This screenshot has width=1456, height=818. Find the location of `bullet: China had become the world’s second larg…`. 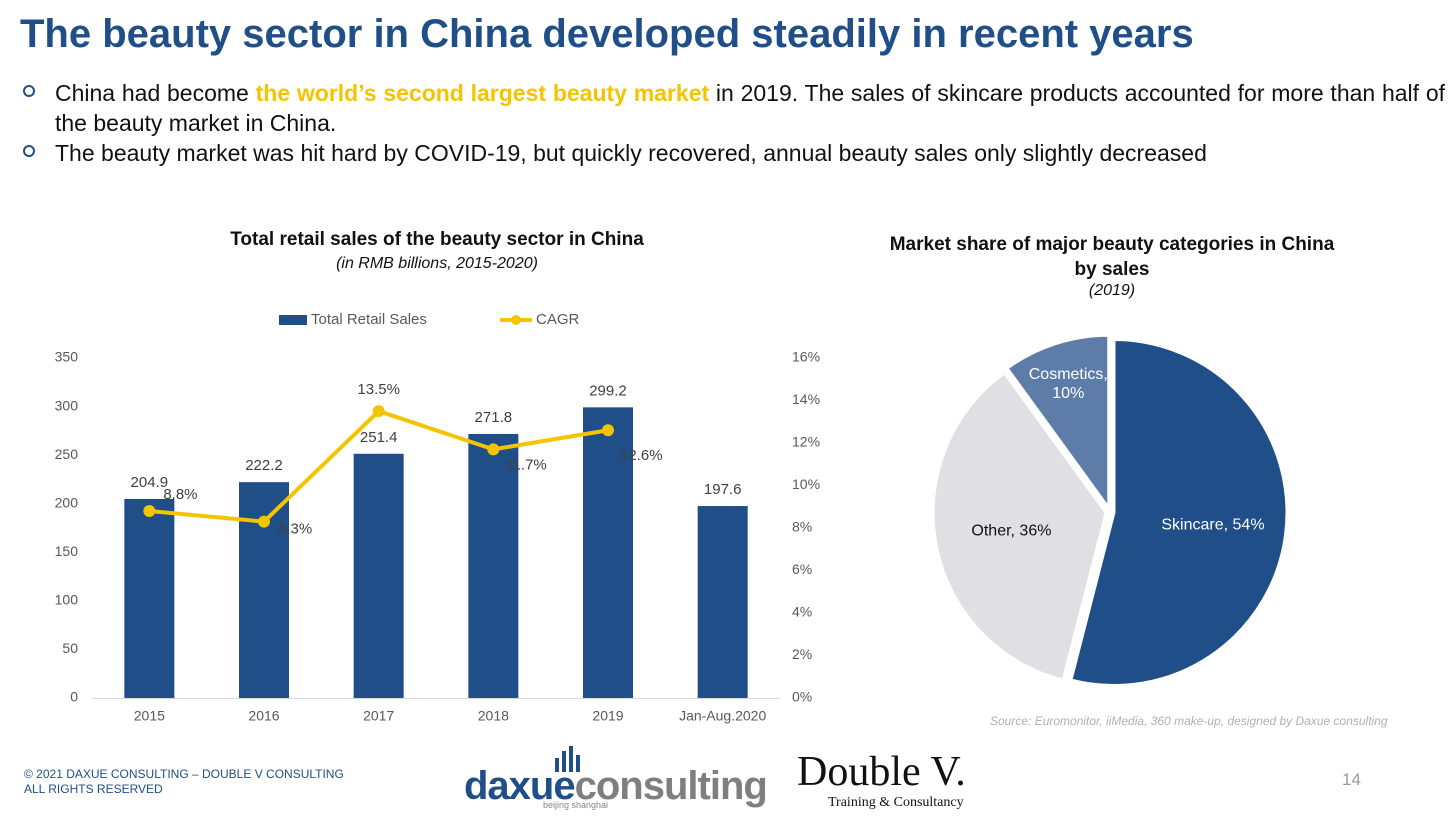

bullet: China had become the world’s second larg… is located at coordinates (750, 108).